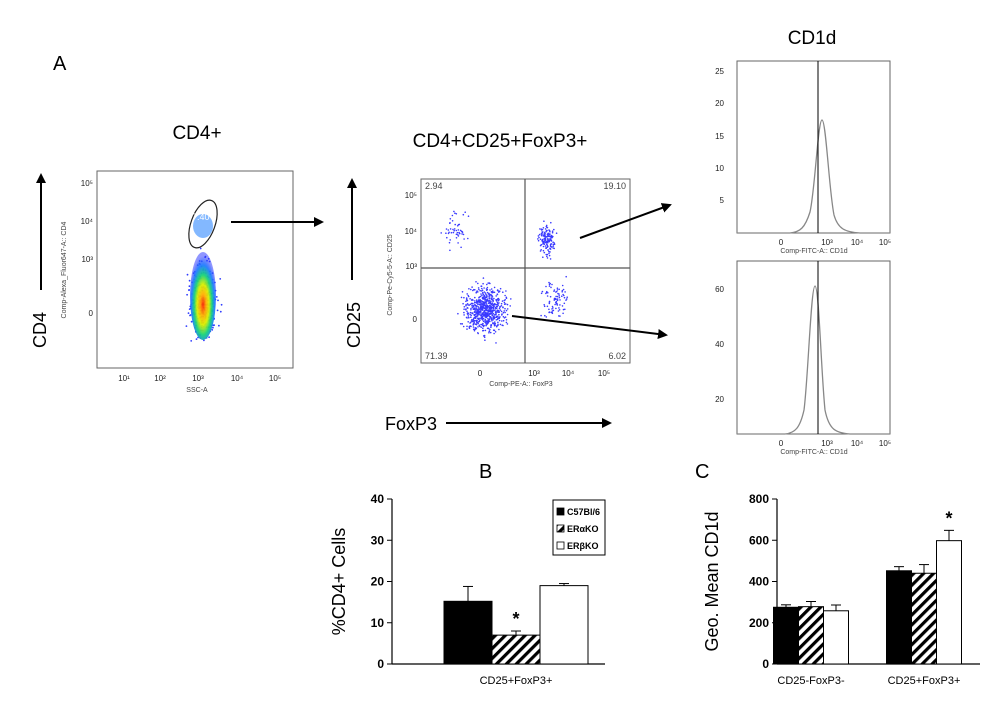 This screenshot has width=986, height=718. What do you see at coordinates (813, 176) in the screenshot?
I see `hist-top-curve` at bounding box center [813, 176].